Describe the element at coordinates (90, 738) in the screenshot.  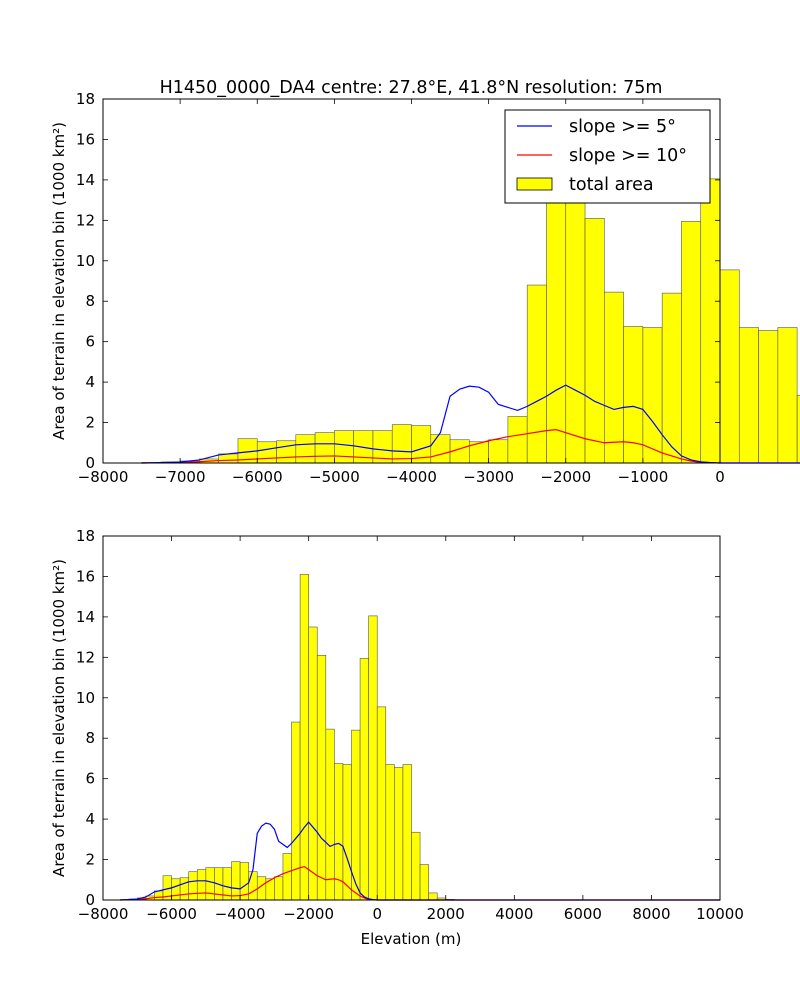
I see `bottom-y-tick-label: 8` at that location.